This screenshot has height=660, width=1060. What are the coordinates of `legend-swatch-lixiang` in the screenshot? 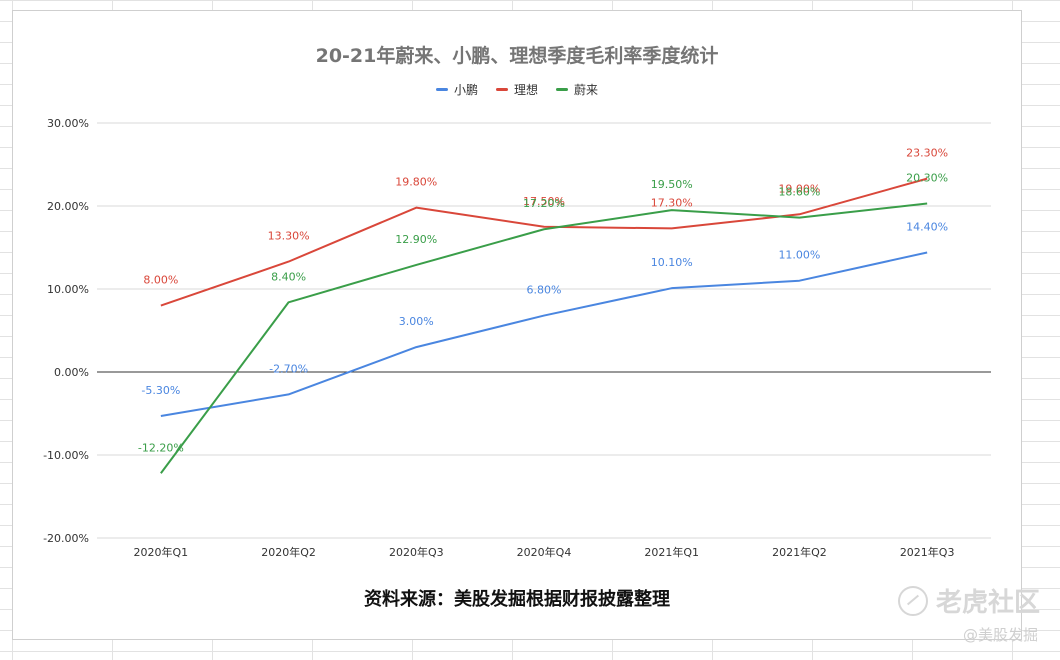 It's located at (501, 89).